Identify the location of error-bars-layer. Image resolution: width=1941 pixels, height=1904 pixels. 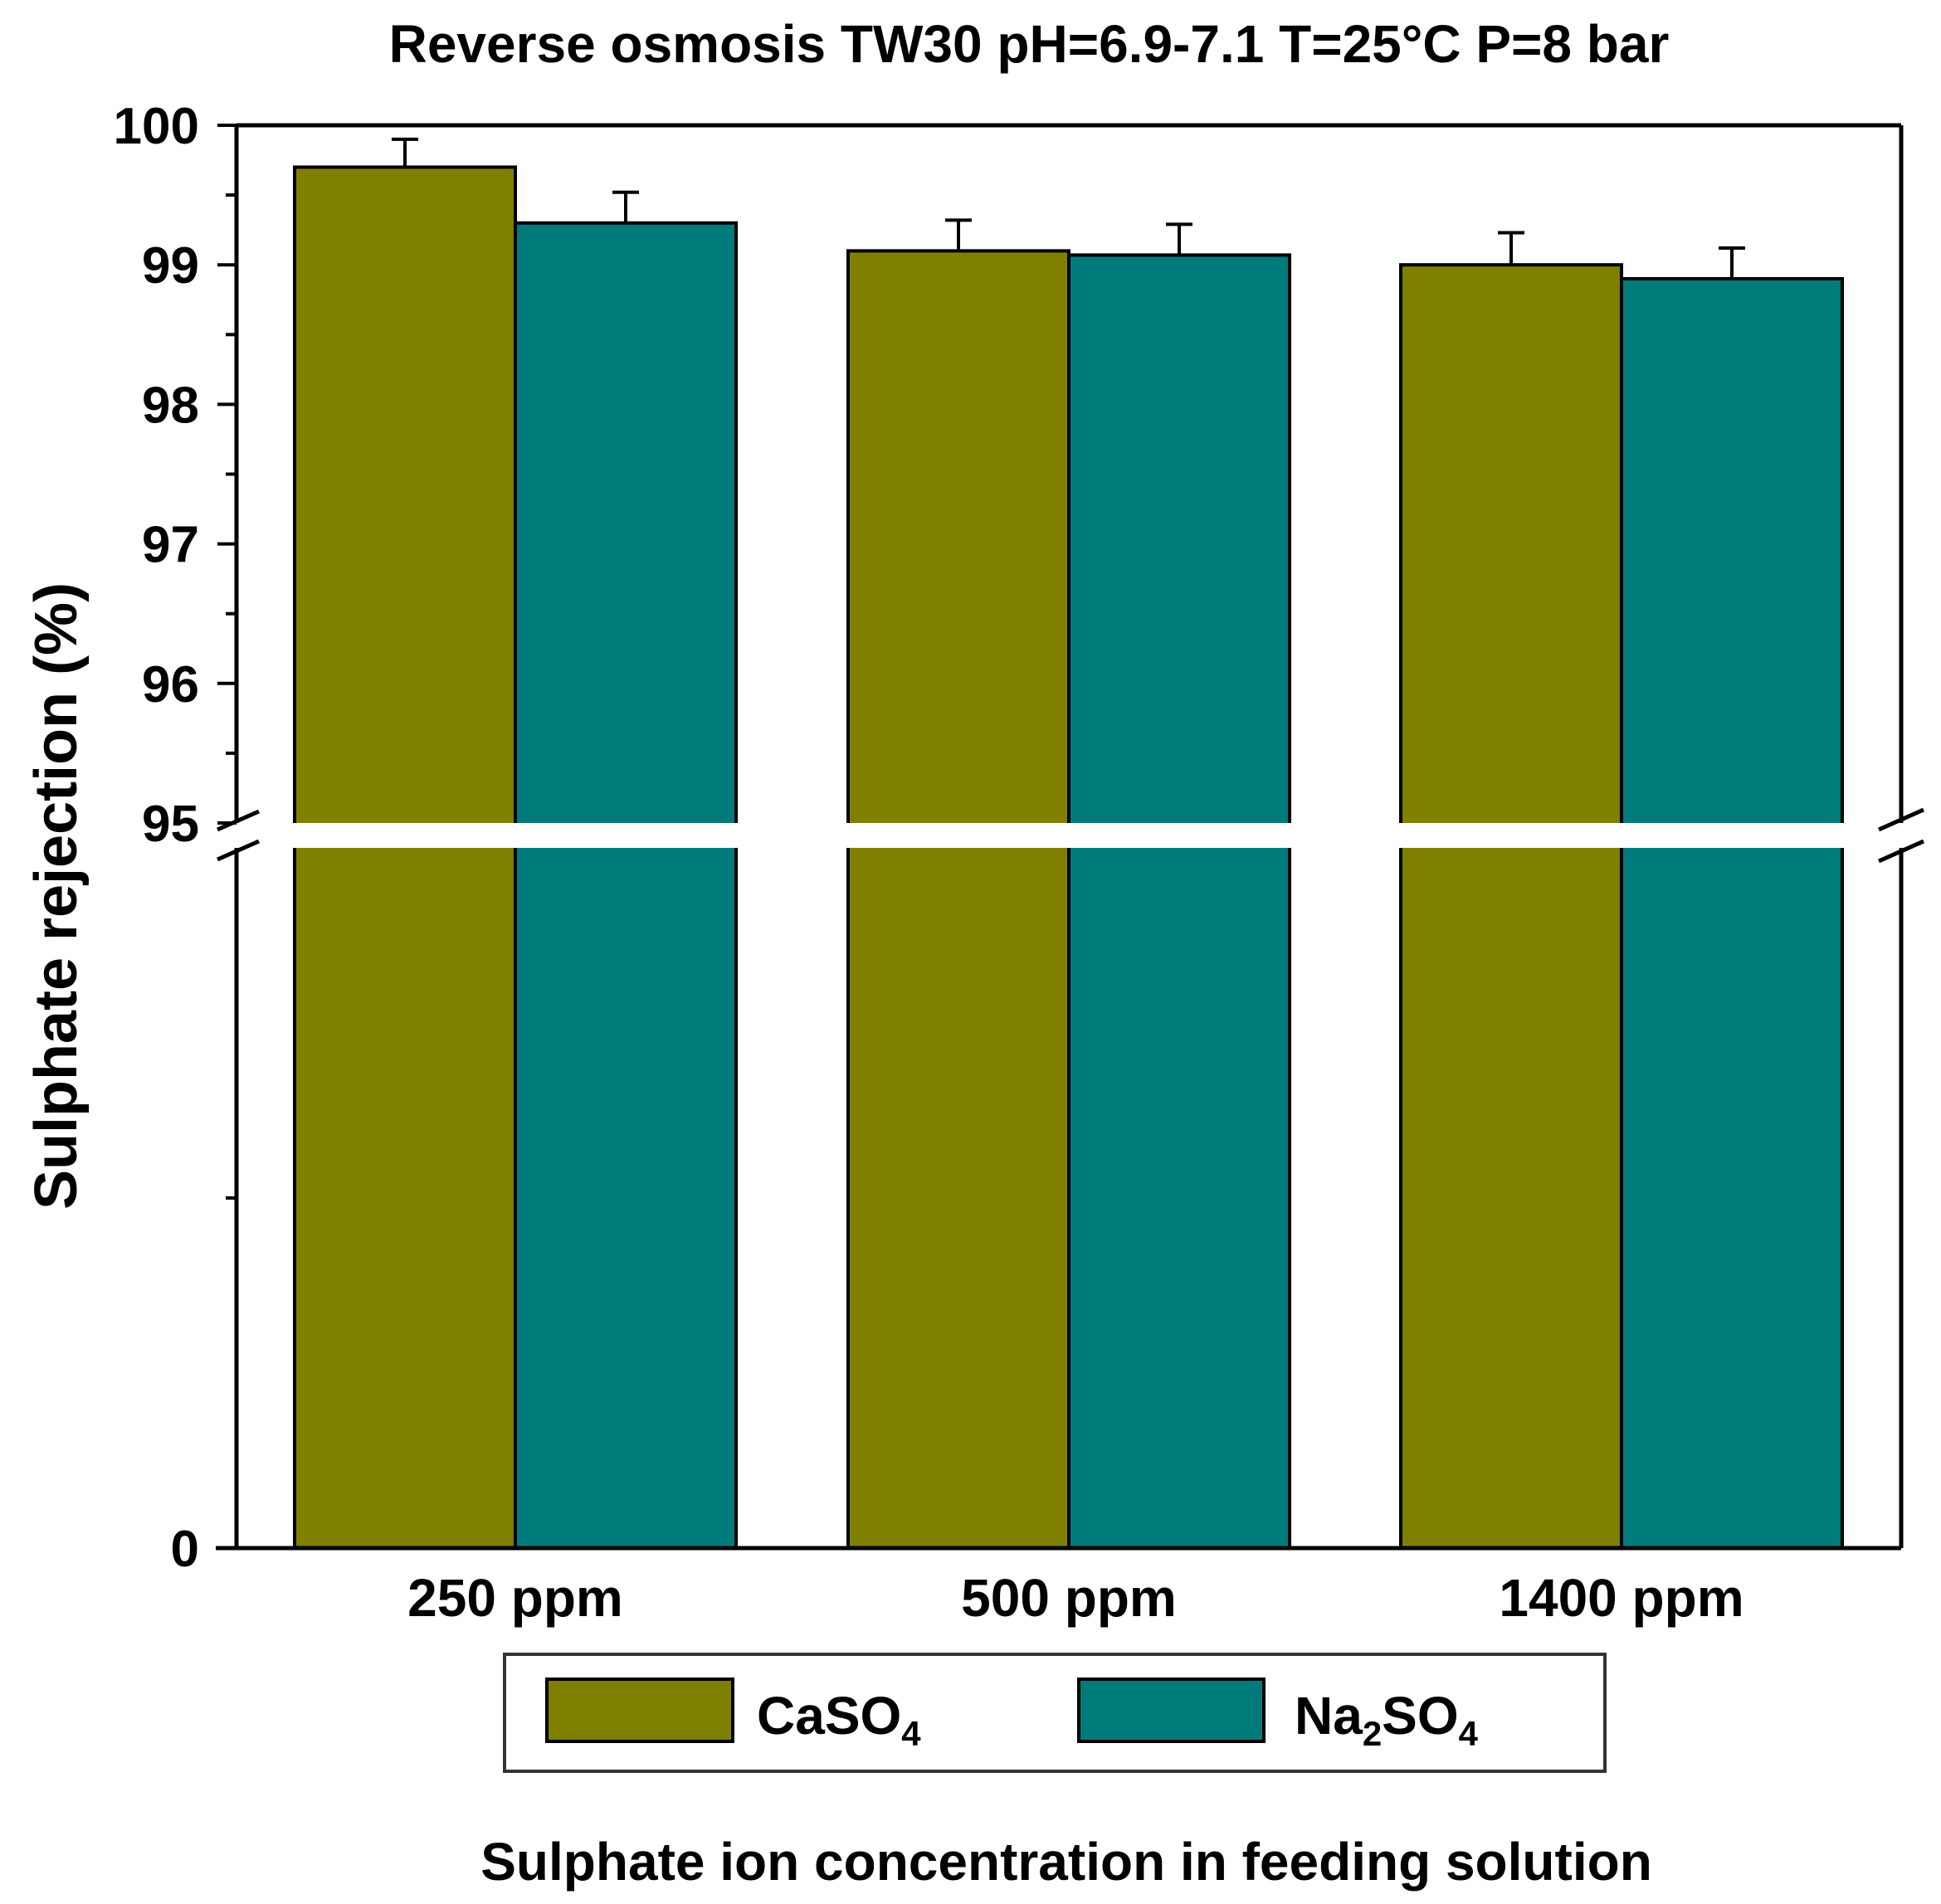
(1068, 208).